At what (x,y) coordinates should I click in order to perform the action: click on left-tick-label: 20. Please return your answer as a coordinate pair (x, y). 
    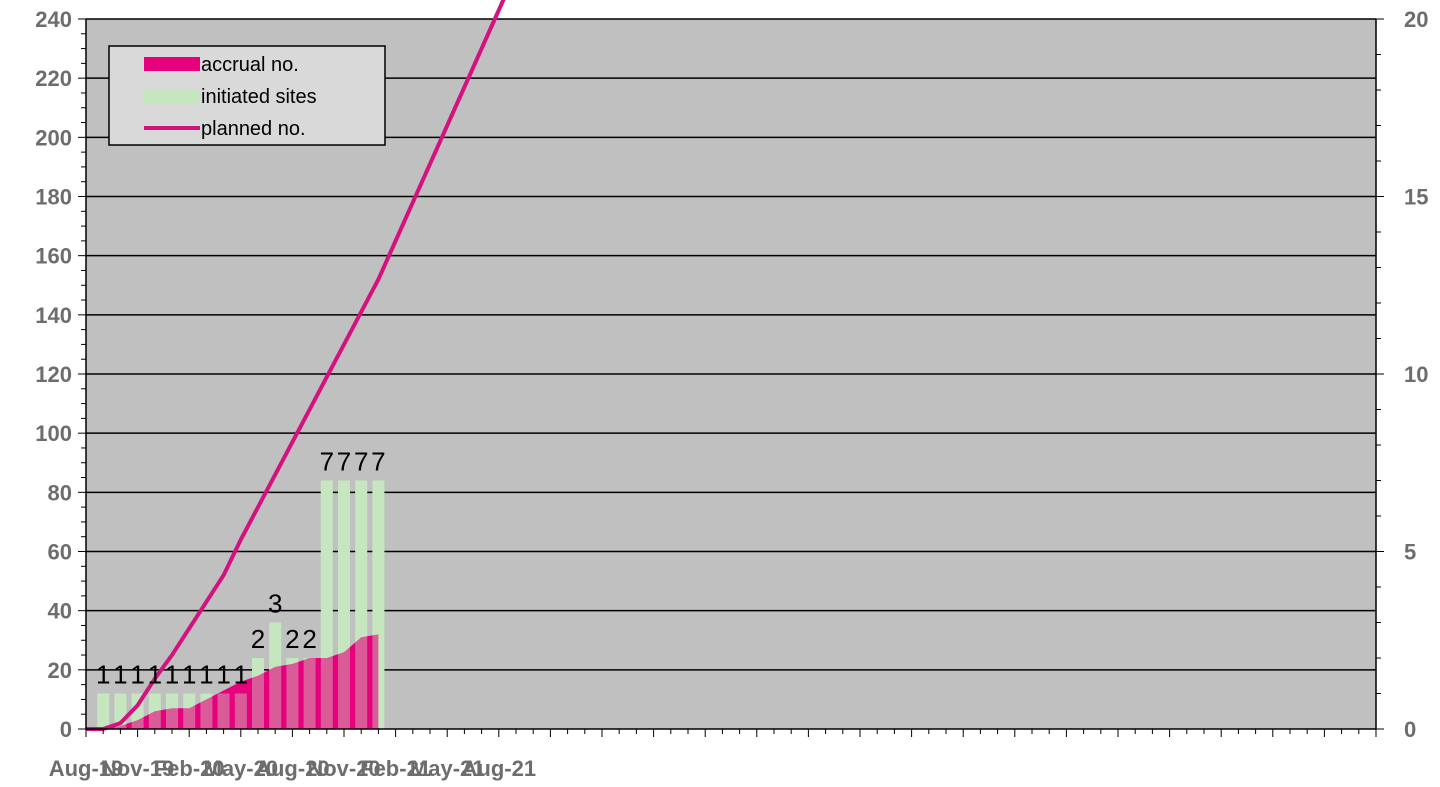
    Looking at the image, I should click on (60, 670).